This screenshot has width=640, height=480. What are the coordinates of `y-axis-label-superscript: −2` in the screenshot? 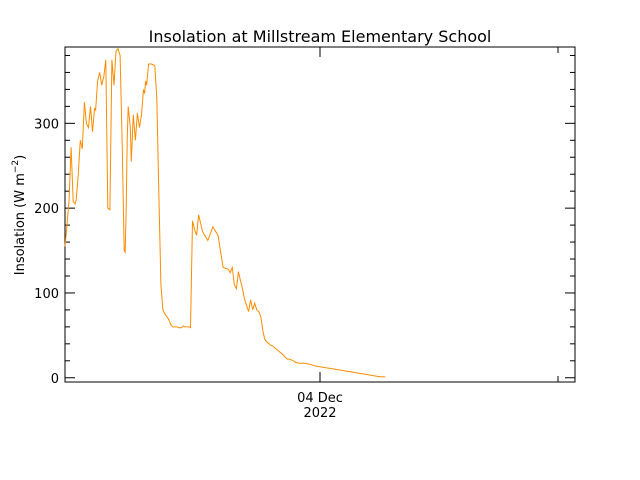 It's located at (16, 166).